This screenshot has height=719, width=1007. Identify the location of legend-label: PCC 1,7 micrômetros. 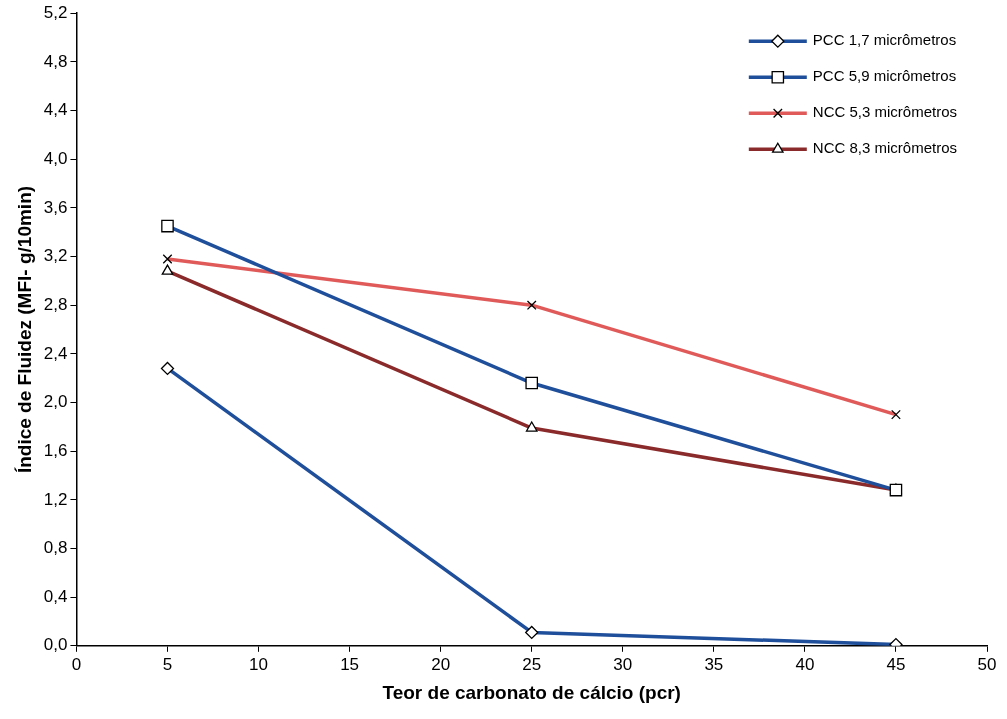
(884, 40).